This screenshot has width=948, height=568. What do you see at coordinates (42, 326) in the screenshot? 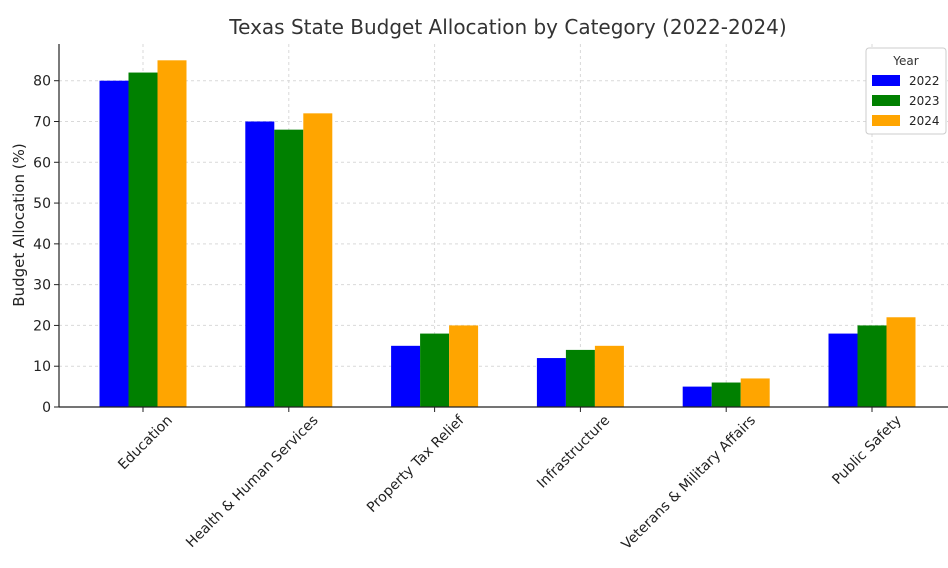
I see `y-tick-label: 20` at bounding box center [42, 326].